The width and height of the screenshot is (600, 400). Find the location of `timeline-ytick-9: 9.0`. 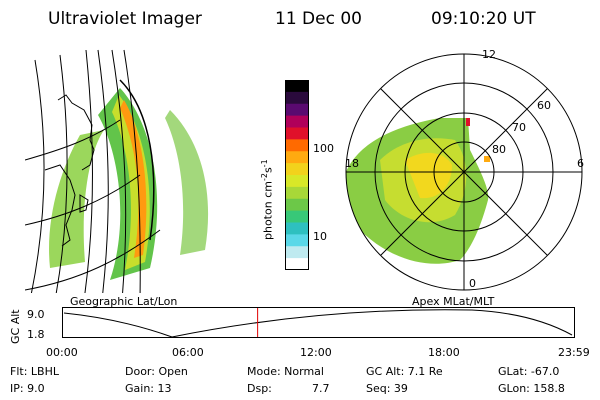

timeline-ytick-9: 9.0 is located at coordinates (36, 314).